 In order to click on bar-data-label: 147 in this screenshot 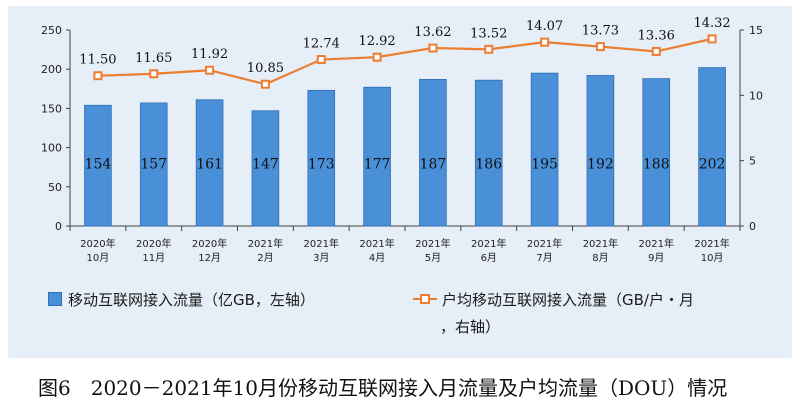, I will do `click(265, 164)`.